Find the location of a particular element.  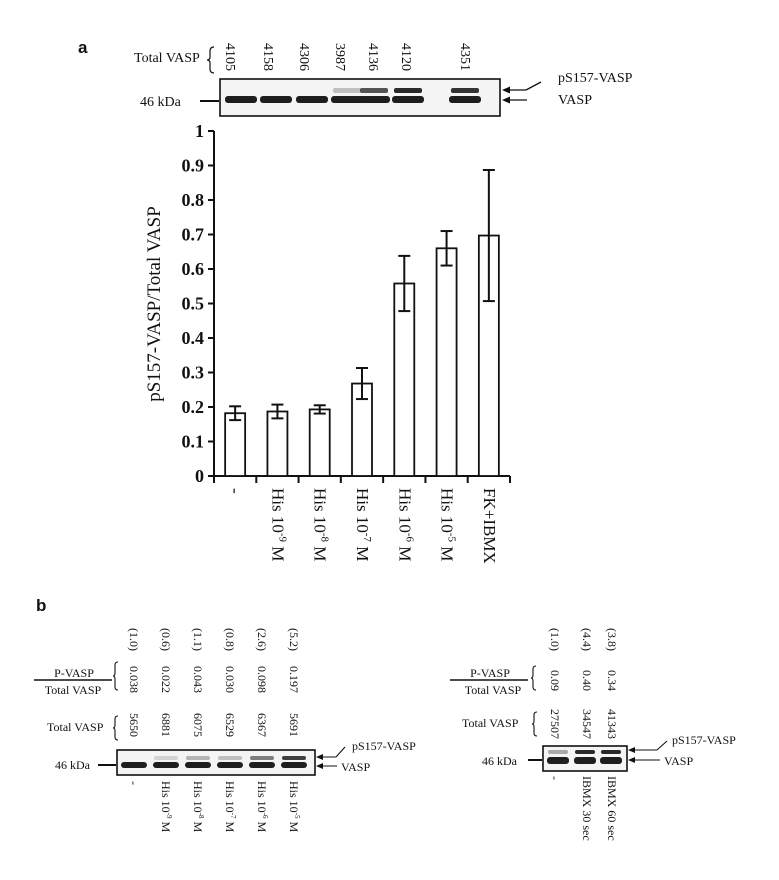

panel-a-label: a is located at coordinates (83, 47).